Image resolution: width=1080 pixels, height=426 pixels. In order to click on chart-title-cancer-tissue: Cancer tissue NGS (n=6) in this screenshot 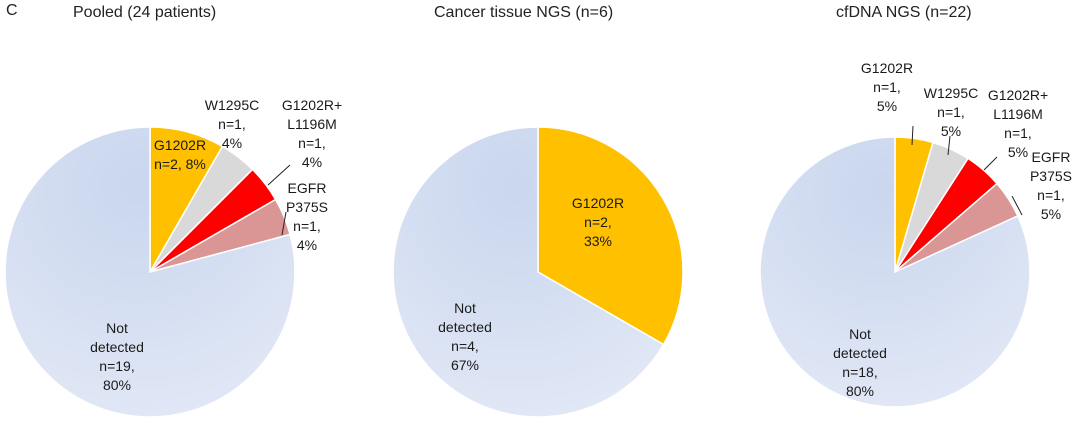, I will do `click(524, 12)`.